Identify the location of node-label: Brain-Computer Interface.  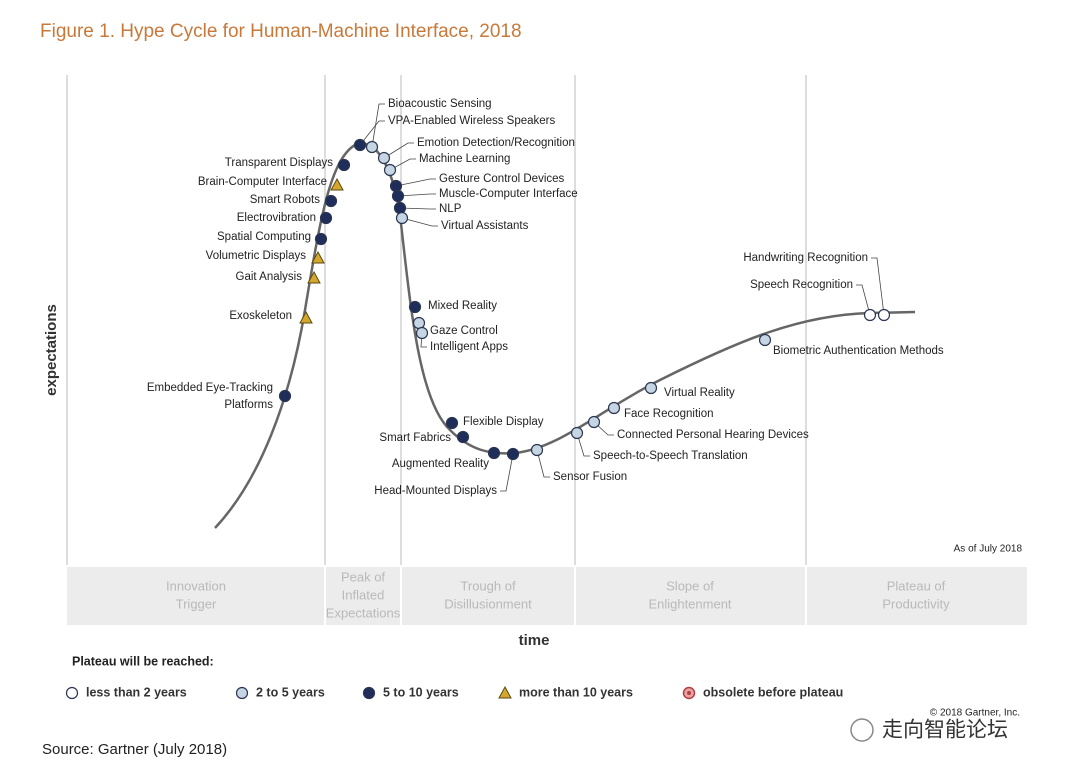
(262, 182).